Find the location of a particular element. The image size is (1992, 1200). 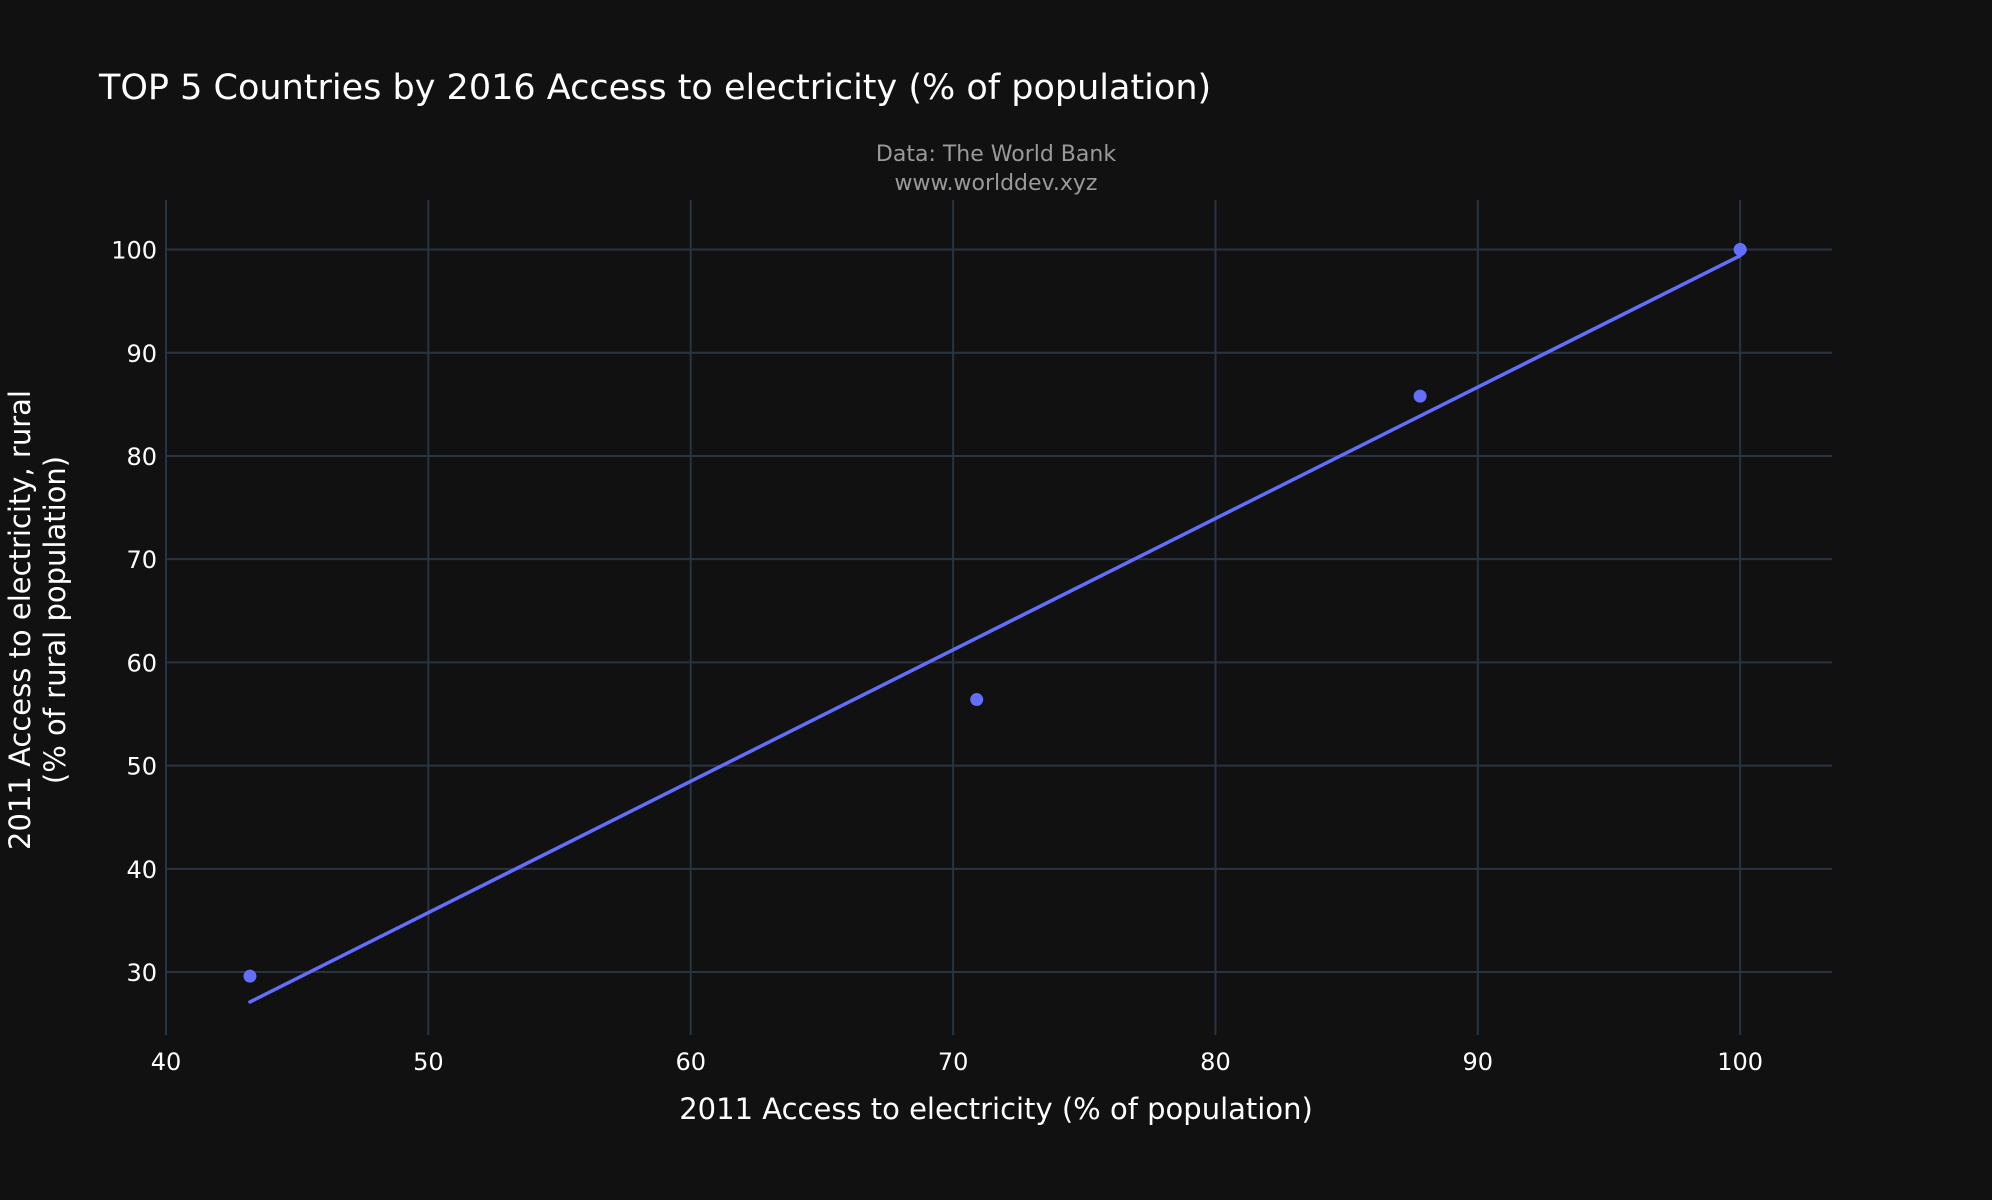

y-tick-label: 90 is located at coordinates (141, 354).